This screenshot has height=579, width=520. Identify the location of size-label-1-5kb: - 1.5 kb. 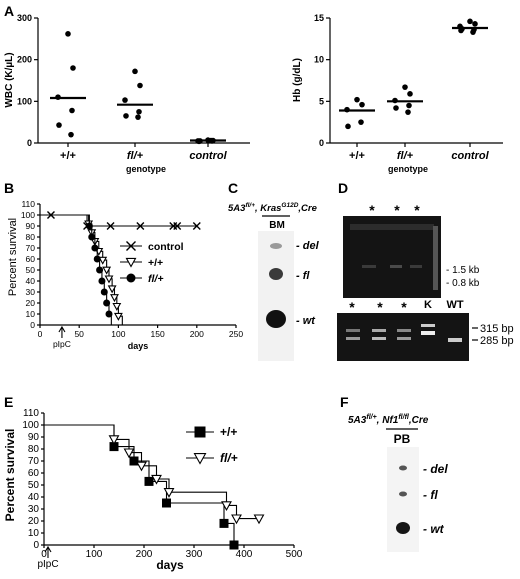
(463, 270).